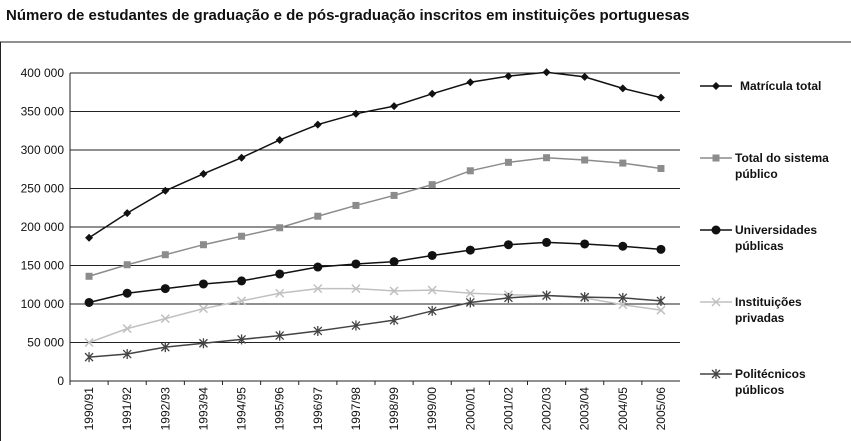  What do you see at coordinates (781, 86) in the screenshot?
I see `legend-label: Matrícula total` at bounding box center [781, 86].